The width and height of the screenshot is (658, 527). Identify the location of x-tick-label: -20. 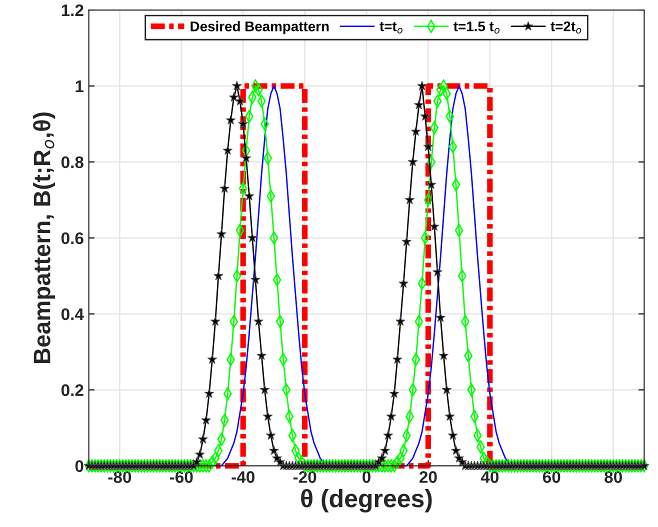
(304, 477).